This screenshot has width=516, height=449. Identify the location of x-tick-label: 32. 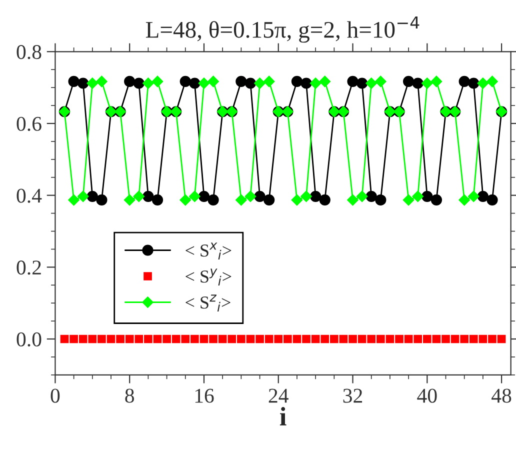
(352, 395).